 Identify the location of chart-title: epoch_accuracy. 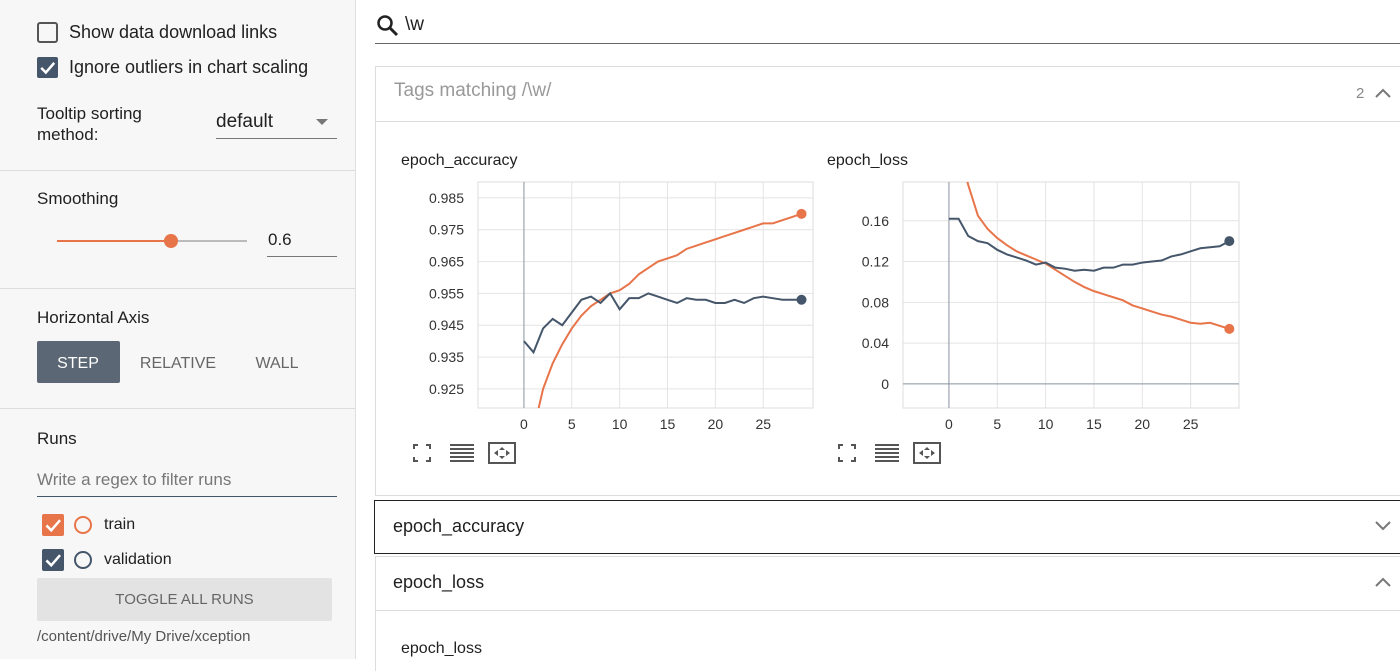
(459, 160).